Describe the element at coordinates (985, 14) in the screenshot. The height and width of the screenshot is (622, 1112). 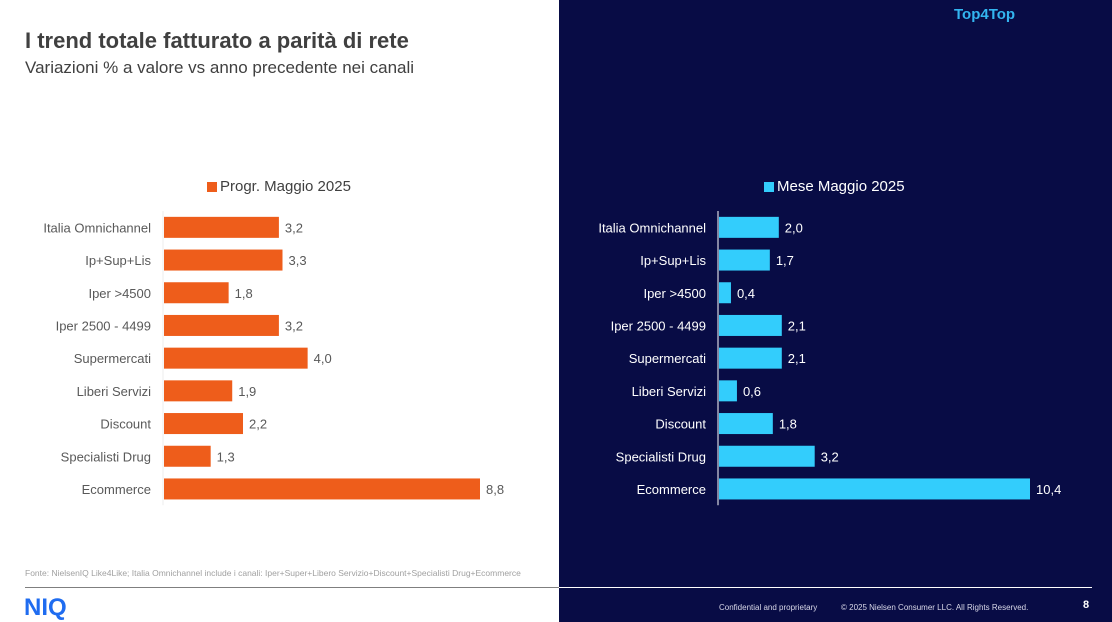
I see `brand-tag: Top4Top` at that location.